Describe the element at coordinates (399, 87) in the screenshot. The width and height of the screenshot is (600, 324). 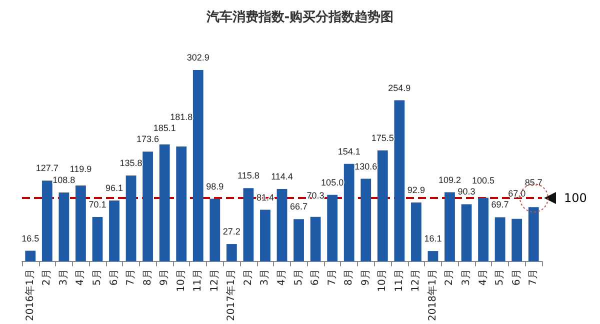
I see `data-label: 254.9` at that location.